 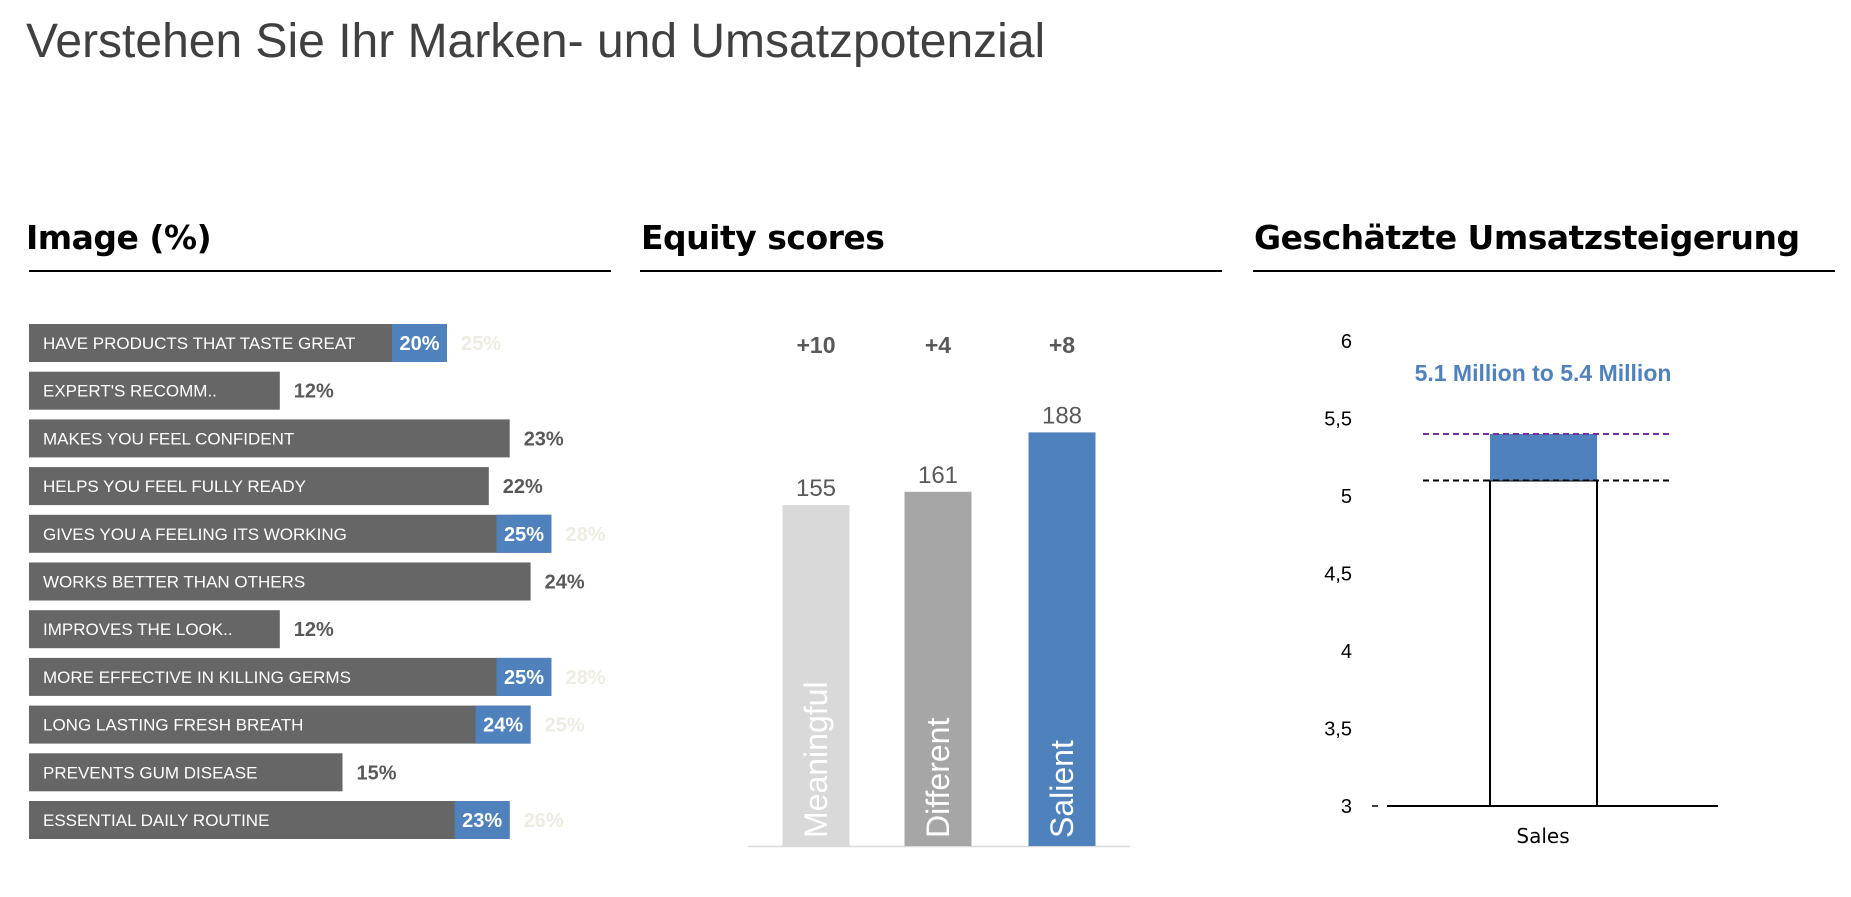 What do you see at coordinates (1346, 497) in the screenshot?
I see `sales-ytick-label: 5` at bounding box center [1346, 497].